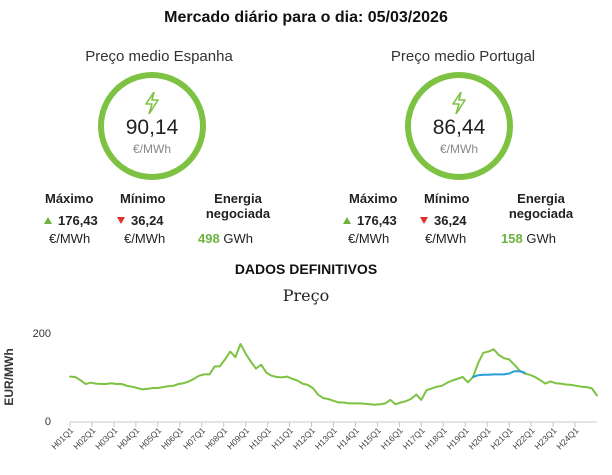  What do you see at coordinates (140, 220) in the screenshot?
I see `spain-min-value: 36,24` at bounding box center [140, 220].